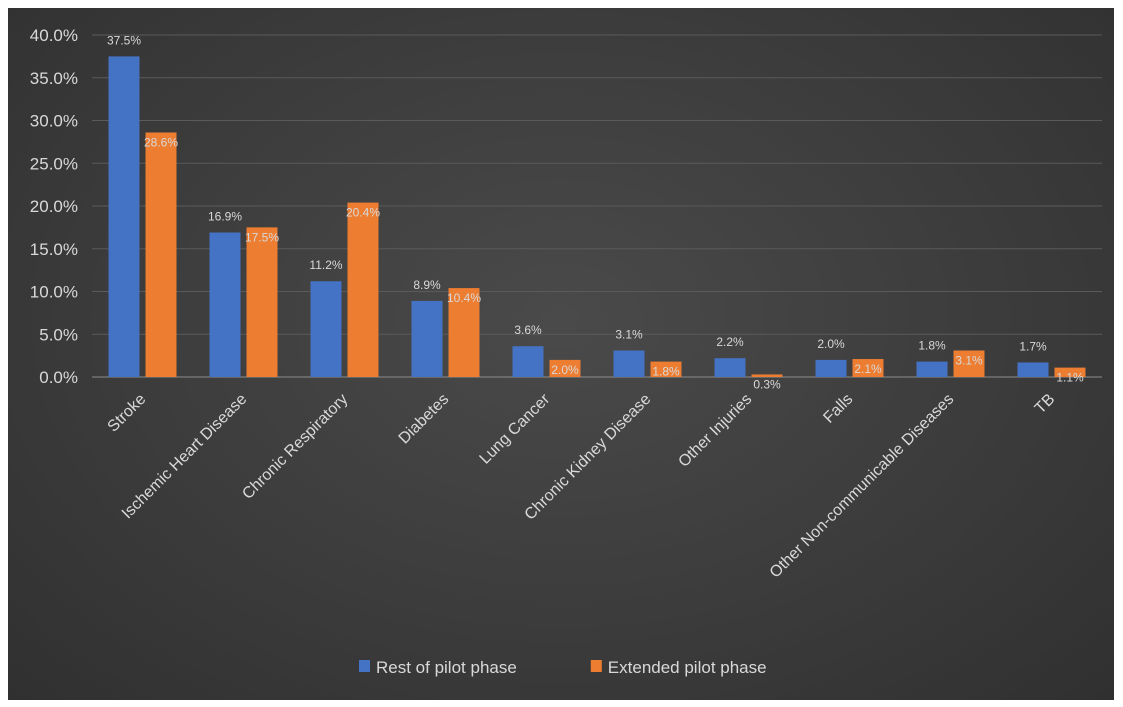 This screenshot has height=707, width=1123. What do you see at coordinates (1033, 346) in the screenshot?
I see `data-label: 1.7%` at bounding box center [1033, 346].